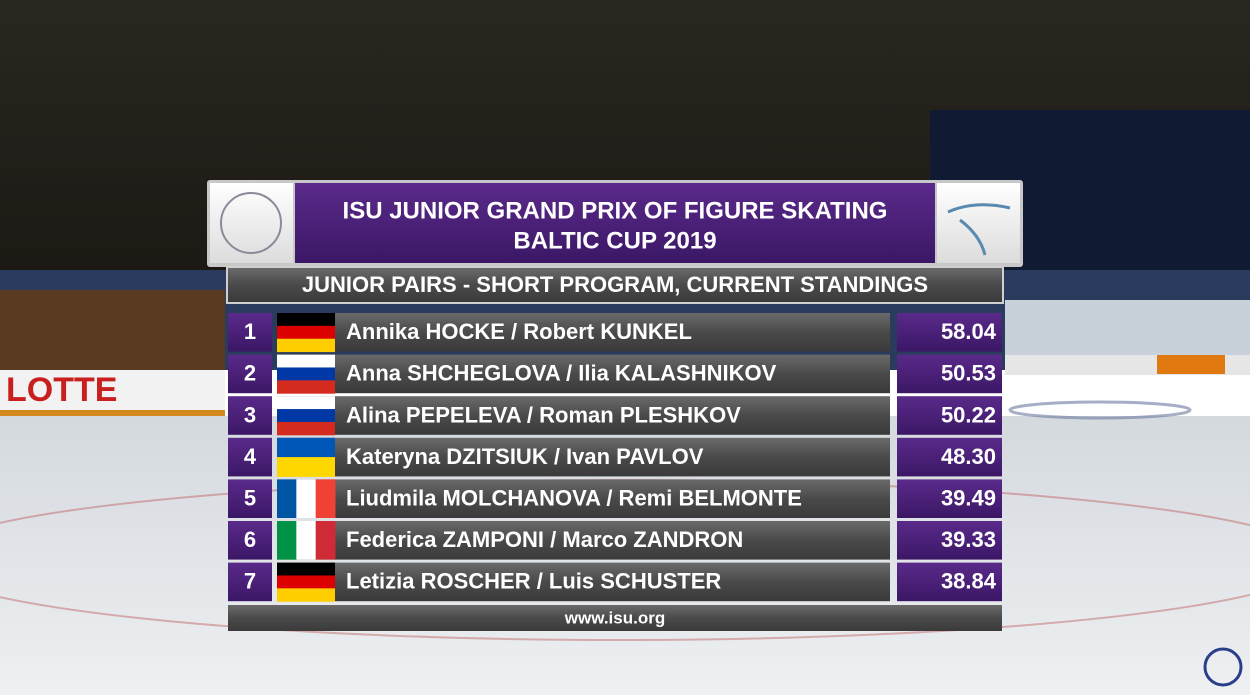 Image resolution: width=1250 pixels, height=700 pixels. I want to click on rank: 2, so click(250, 373).